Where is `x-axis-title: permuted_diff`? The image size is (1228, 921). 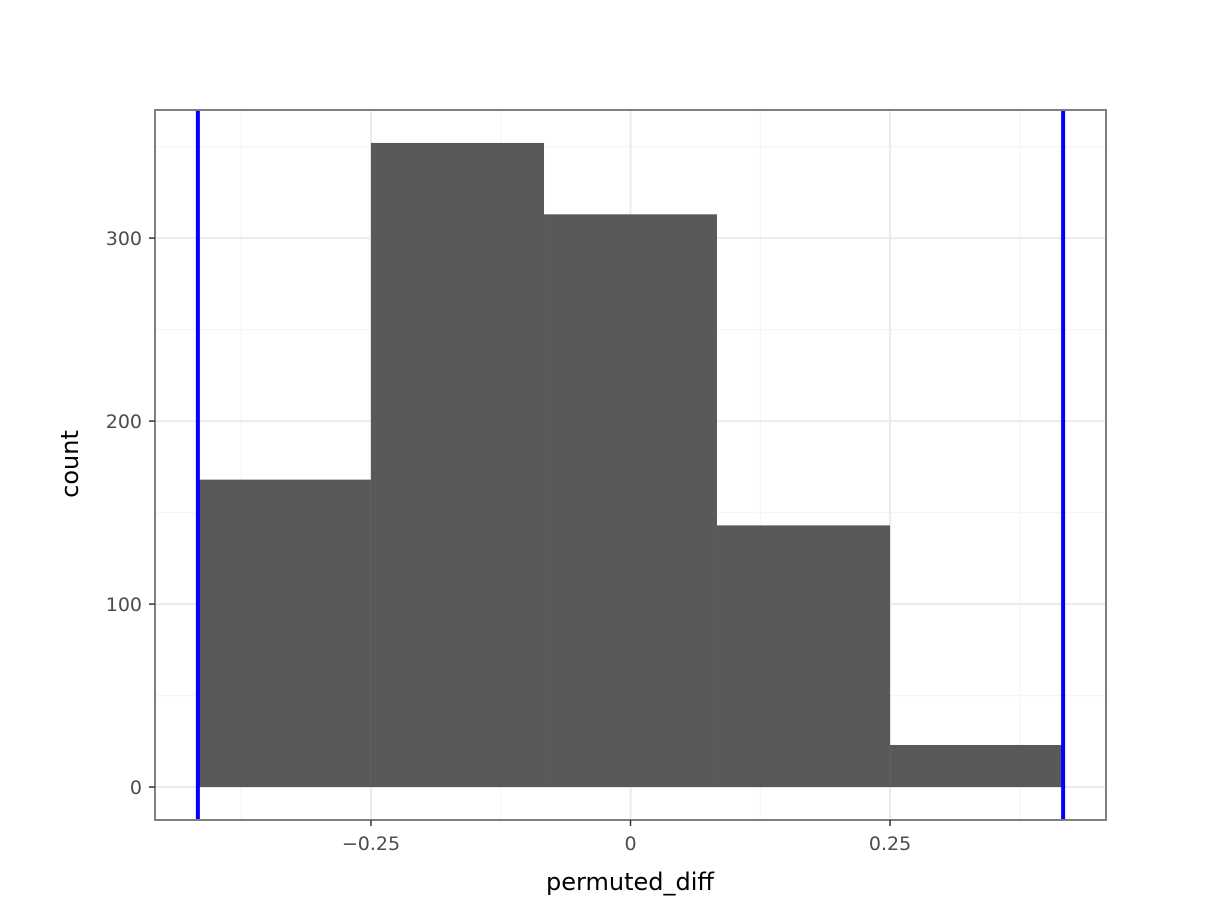 x-axis-title: permuted_diff is located at coordinates (630, 882).